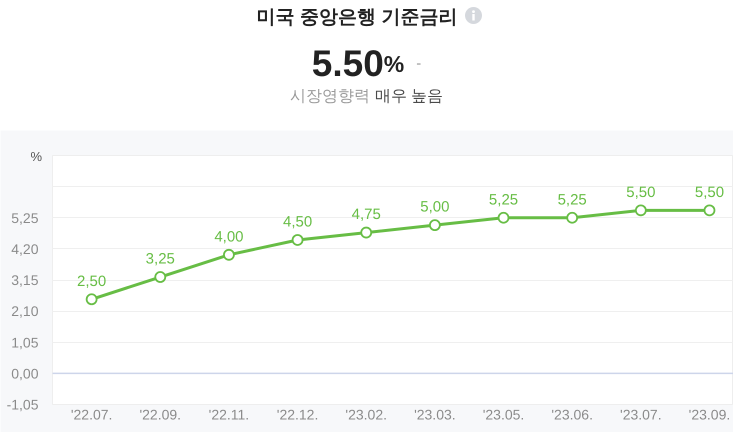 Image resolution: width=733 pixels, height=432 pixels. What do you see at coordinates (25, 248) in the screenshot?
I see `y-tick-label: 4,20` at bounding box center [25, 248].